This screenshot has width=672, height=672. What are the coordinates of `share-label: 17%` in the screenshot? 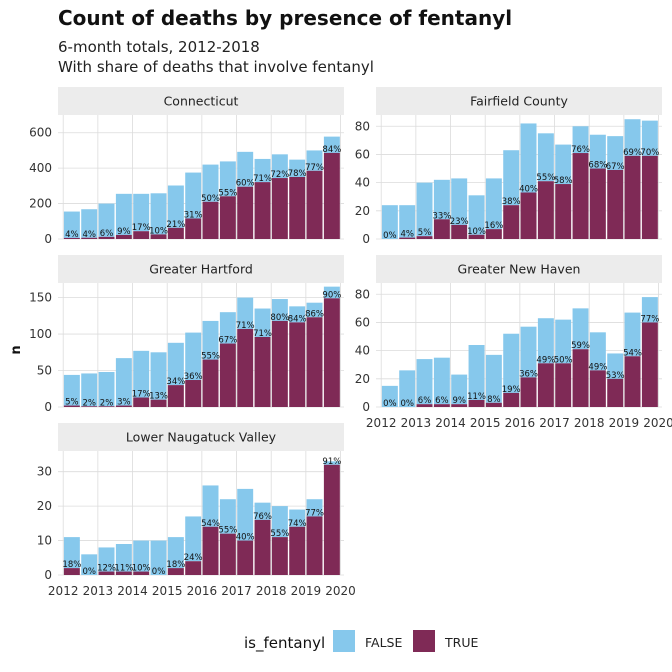 It's located at (141, 228).